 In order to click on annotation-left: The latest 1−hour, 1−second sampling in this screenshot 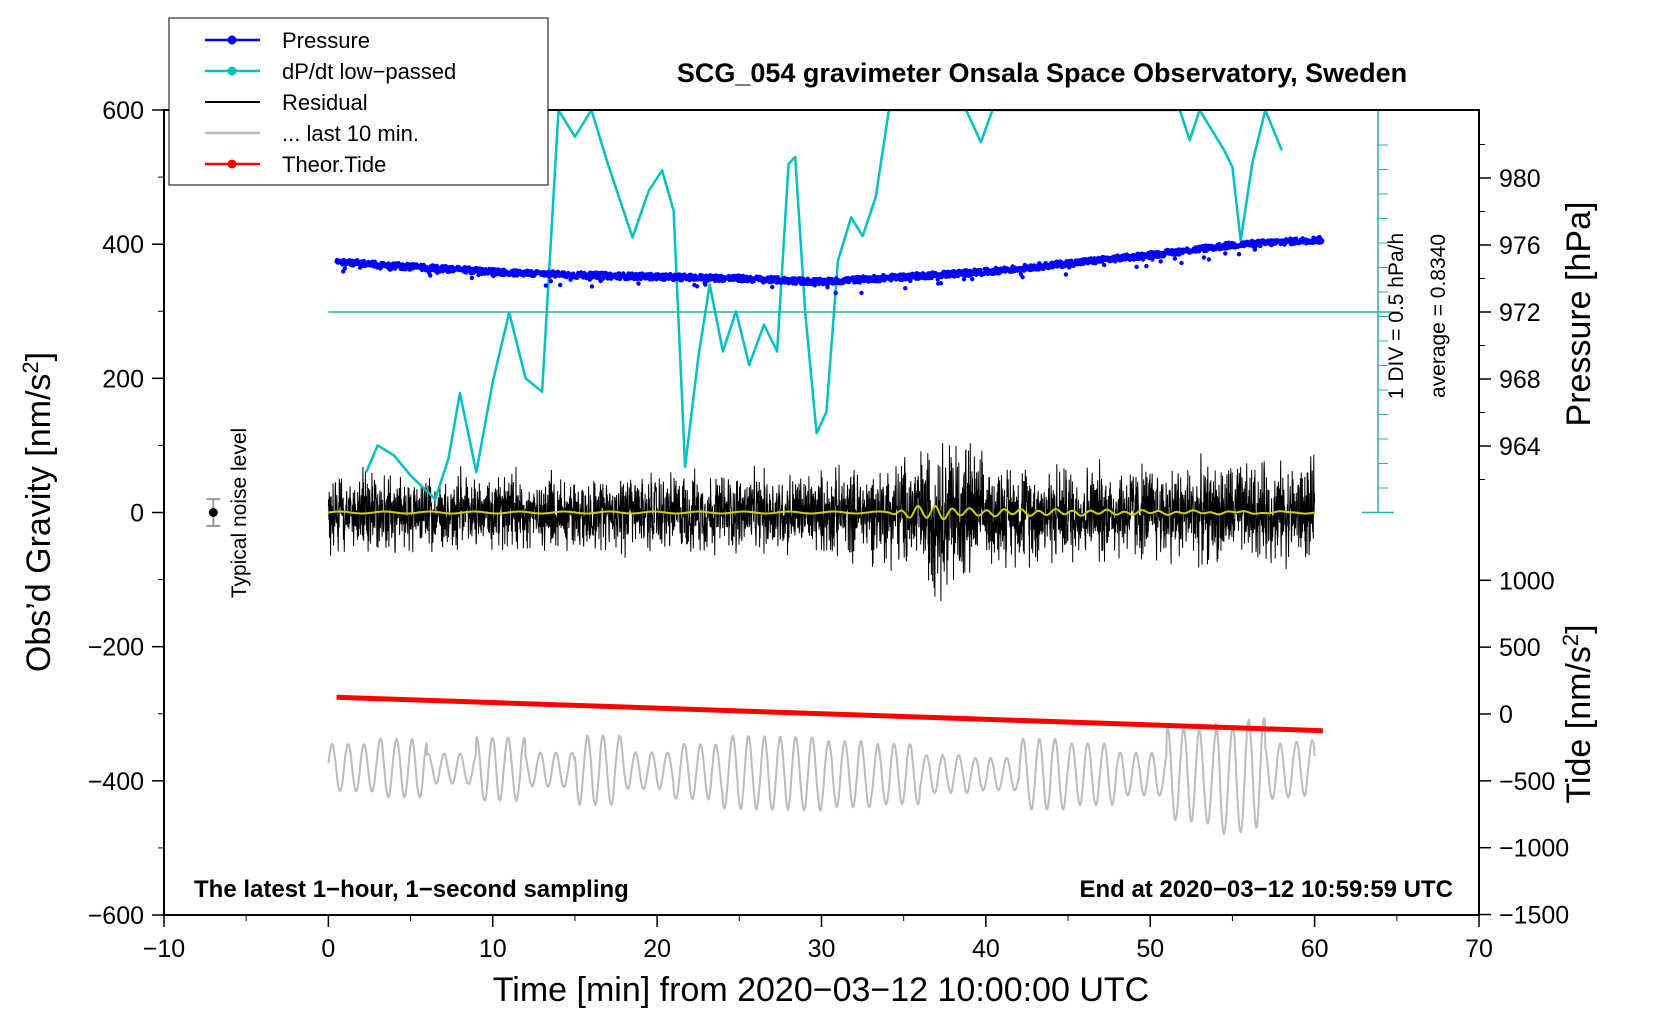, I will do `click(411, 889)`.